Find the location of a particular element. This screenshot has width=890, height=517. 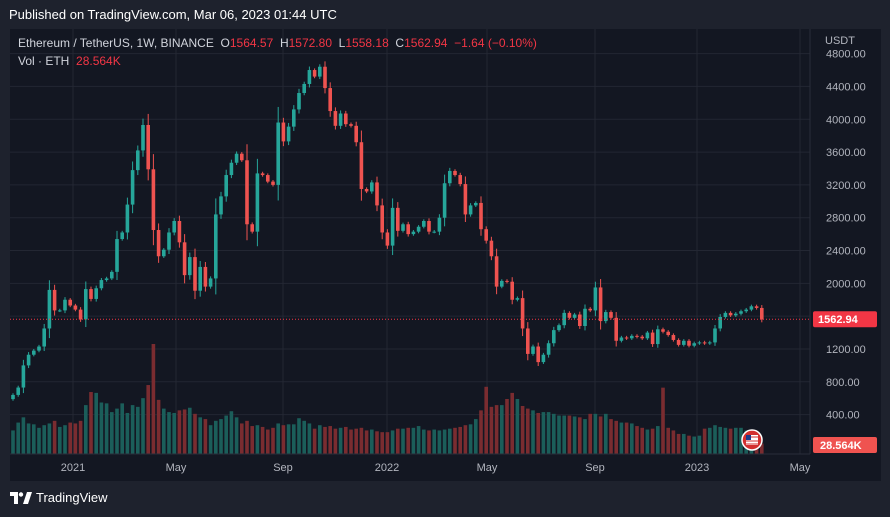

price-tick-label: 3600.00 is located at coordinates (846, 153).